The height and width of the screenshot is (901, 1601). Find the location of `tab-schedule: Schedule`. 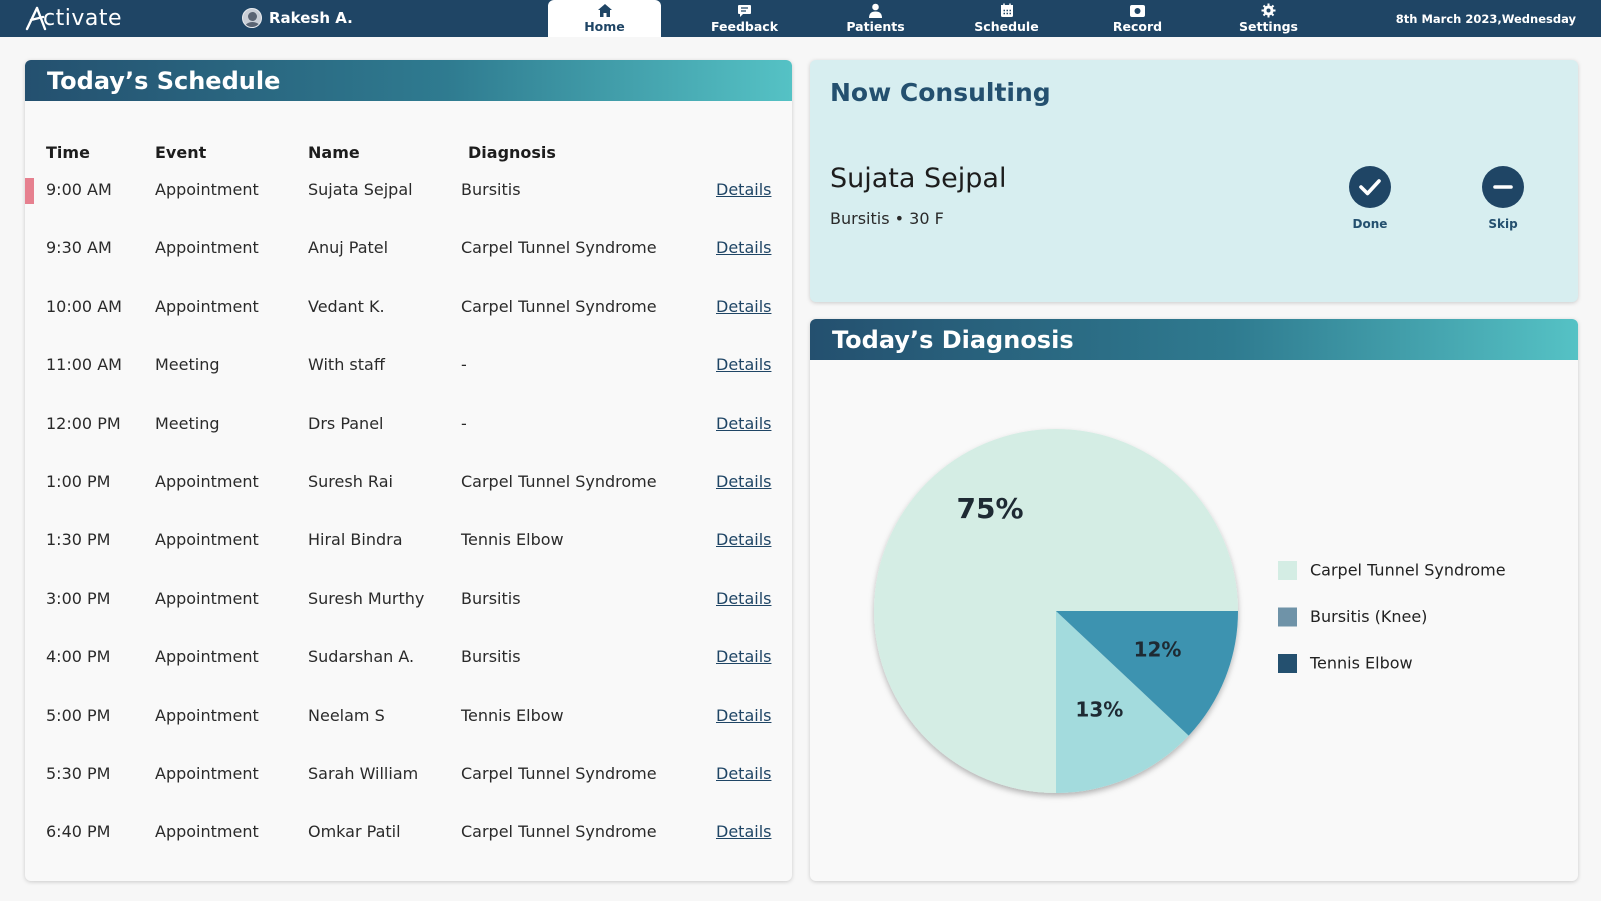

tab-schedule: Schedule is located at coordinates (1006, 18).